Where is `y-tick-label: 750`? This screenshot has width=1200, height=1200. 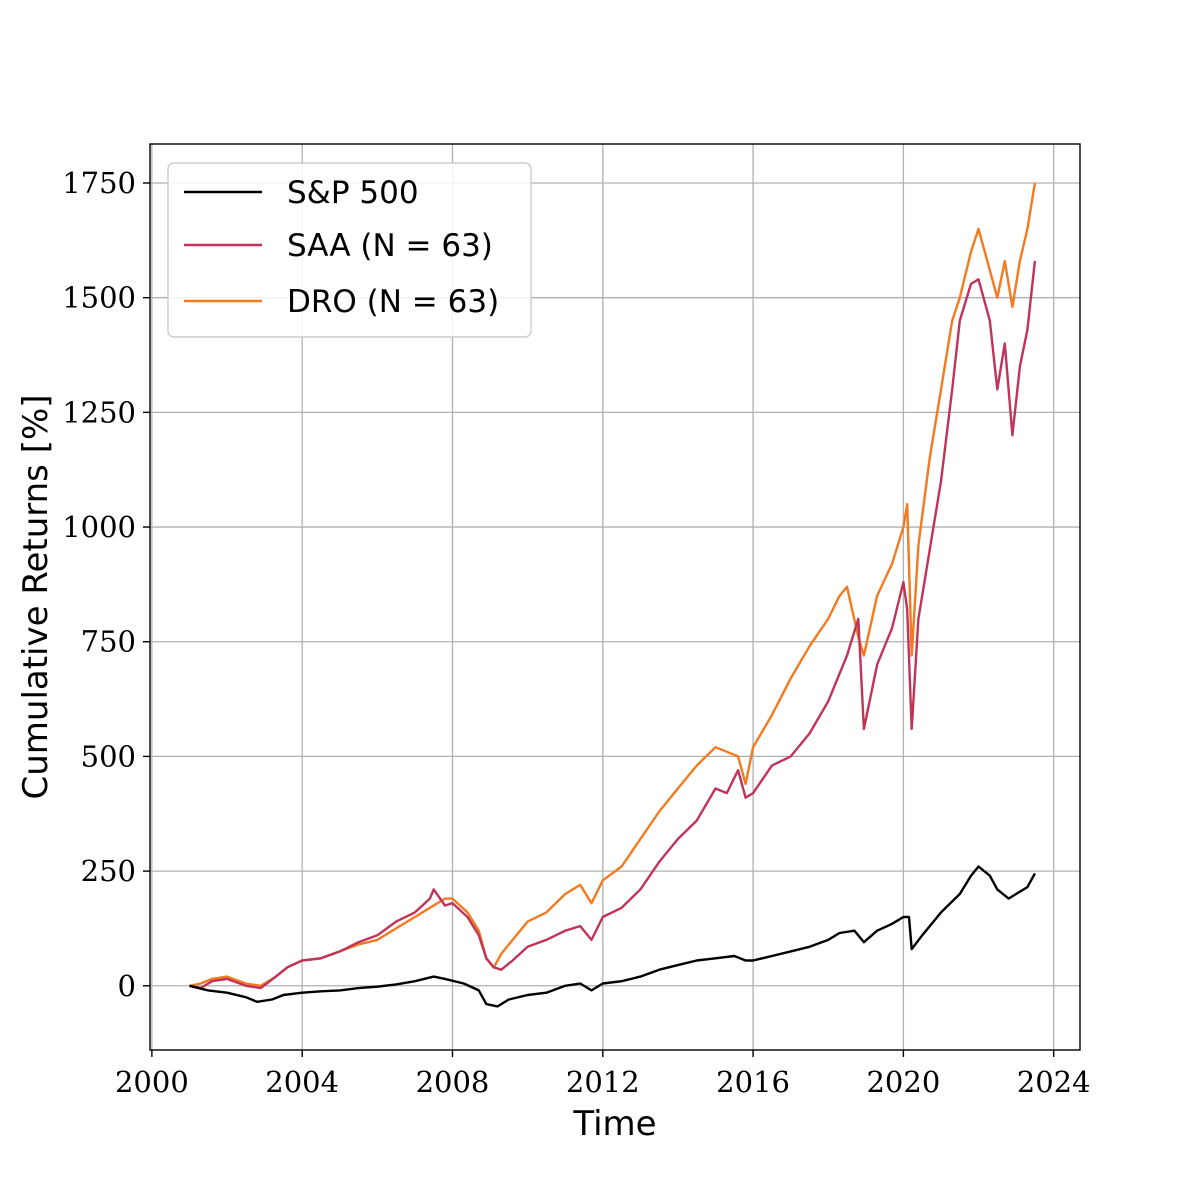
y-tick-label: 750 is located at coordinates (108, 642).